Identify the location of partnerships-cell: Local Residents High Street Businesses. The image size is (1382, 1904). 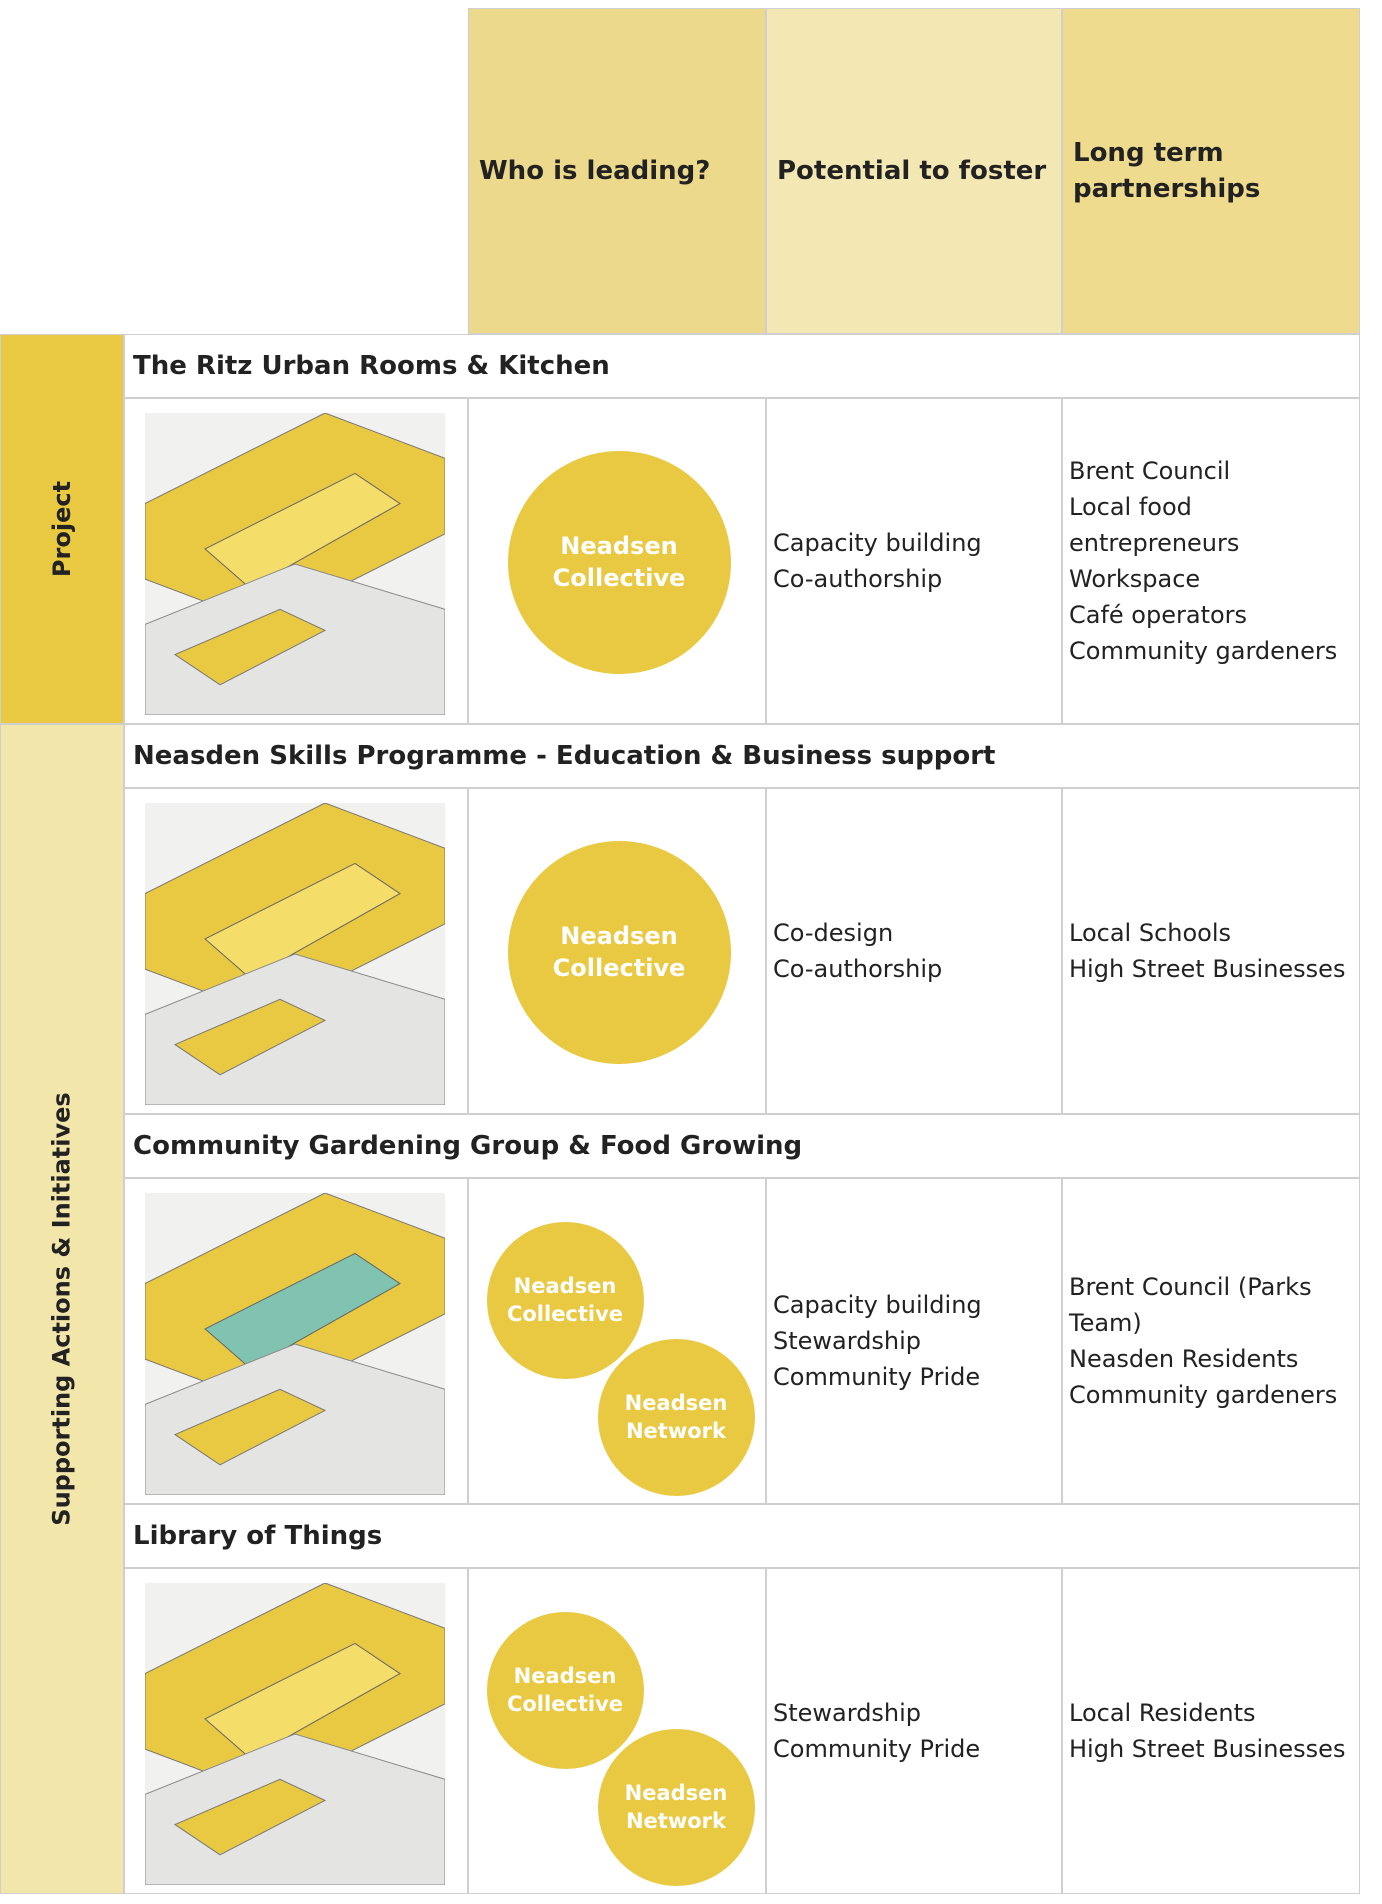
(1211, 1731).